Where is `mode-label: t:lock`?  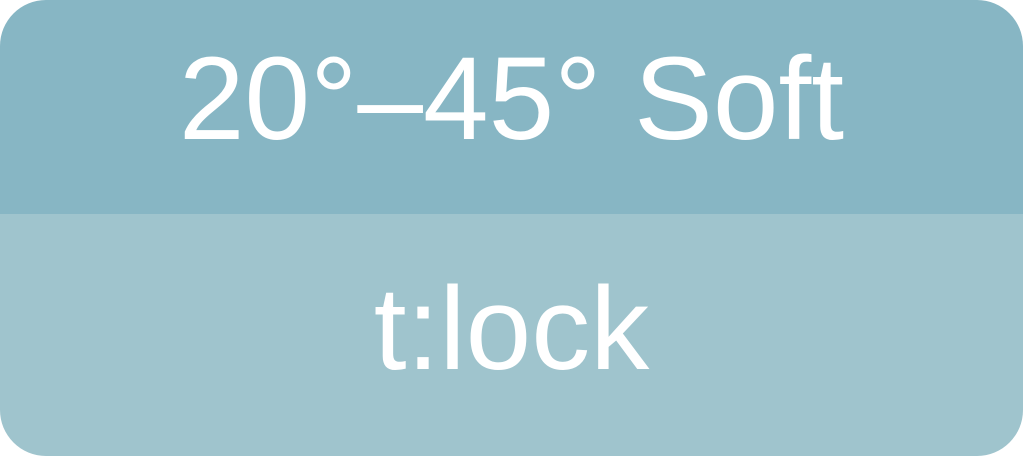 mode-label: t:lock is located at coordinates (511, 329).